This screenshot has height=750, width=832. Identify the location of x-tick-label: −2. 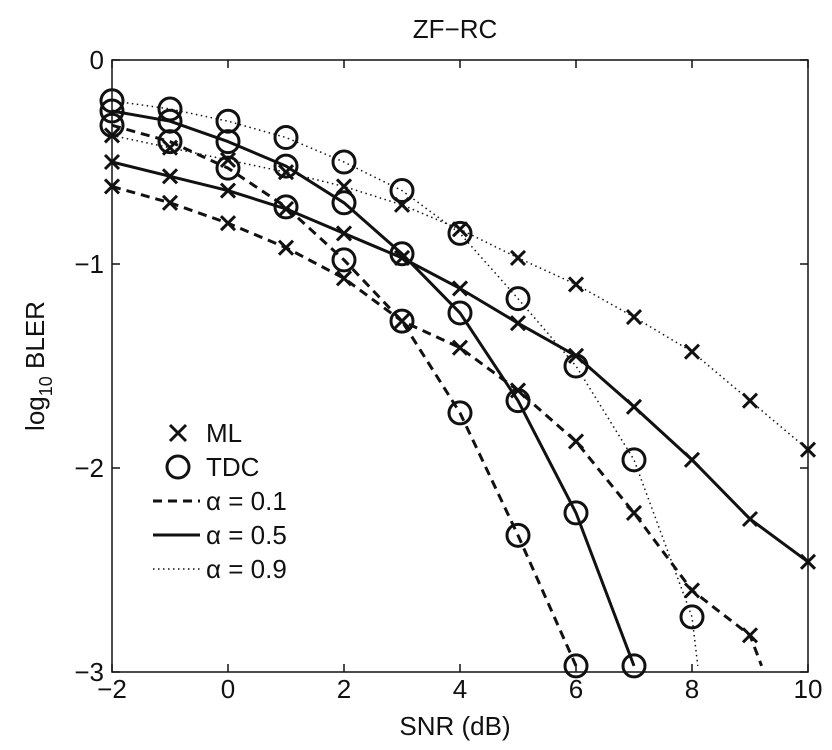
(112, 689).